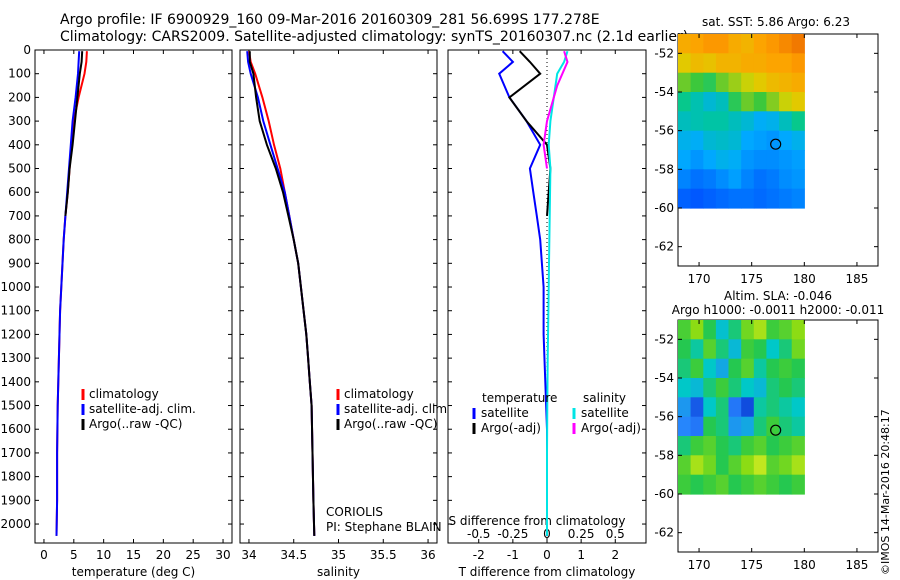 This screenshot has height=580, width=900. I want to click on y-tick-label: 500, so click(19, 169).